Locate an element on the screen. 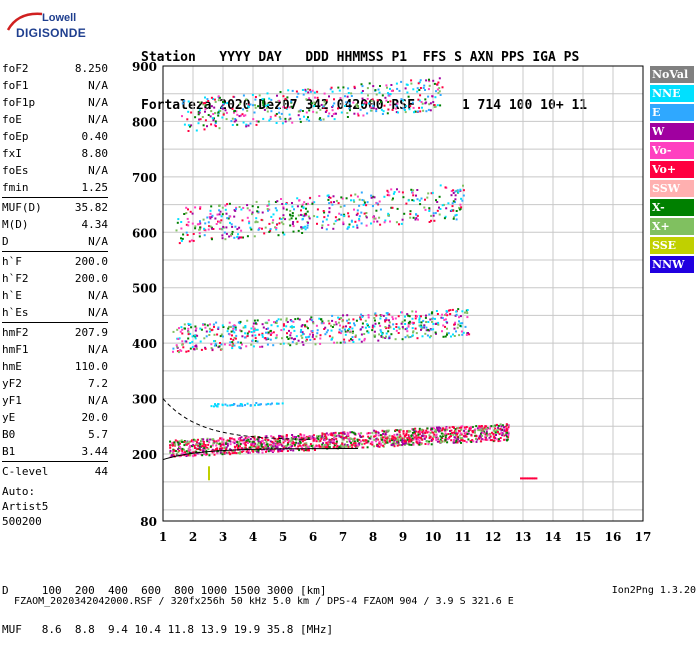  auto-program: Artist5 is located at coordinates (25, 506).